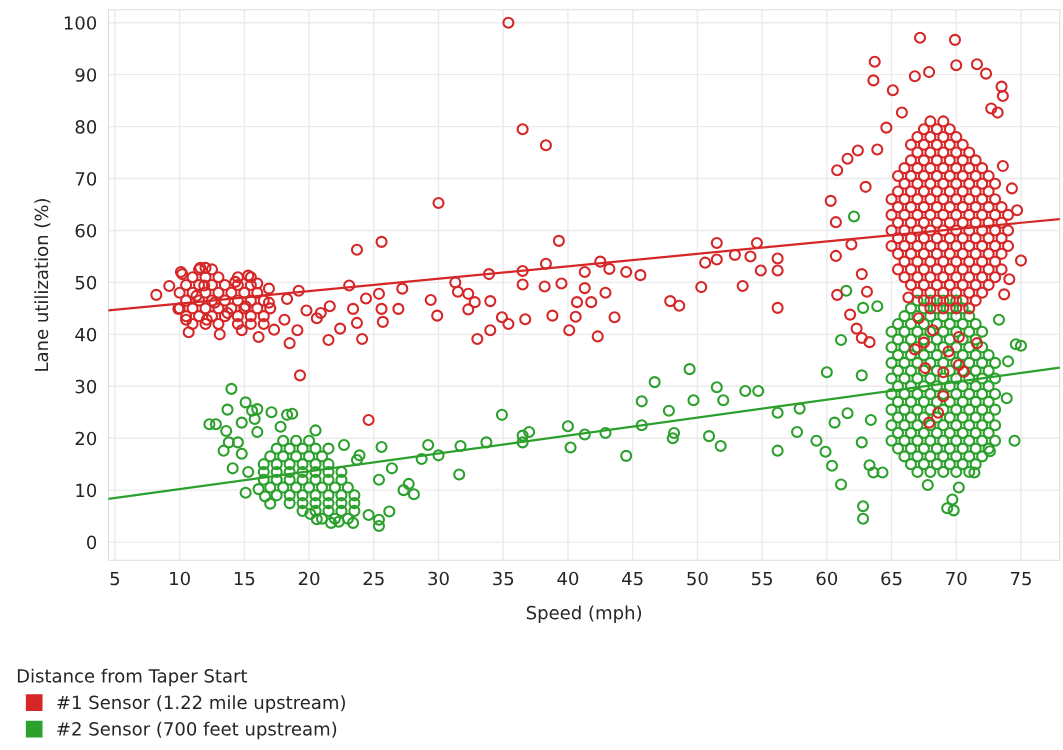 This screenshot has height=750, width=1063. Describe the element at coordinates (584, 614) in the screenshot. I see `x-axis-title: Speed (mph)` at that location.